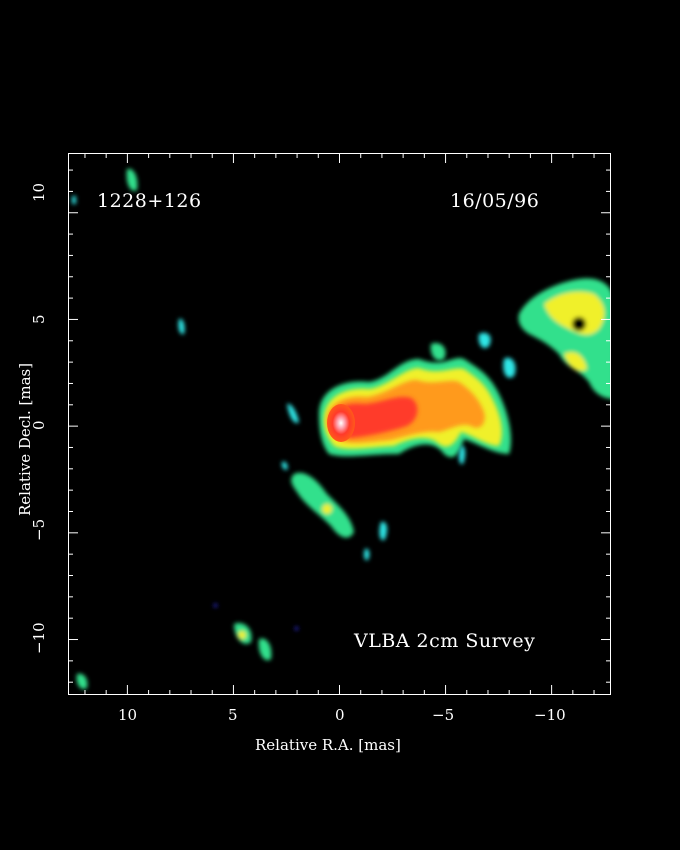  Describe the element at coordinates (520, 338) in the screenshot. I see `outer-lobe` at that location.